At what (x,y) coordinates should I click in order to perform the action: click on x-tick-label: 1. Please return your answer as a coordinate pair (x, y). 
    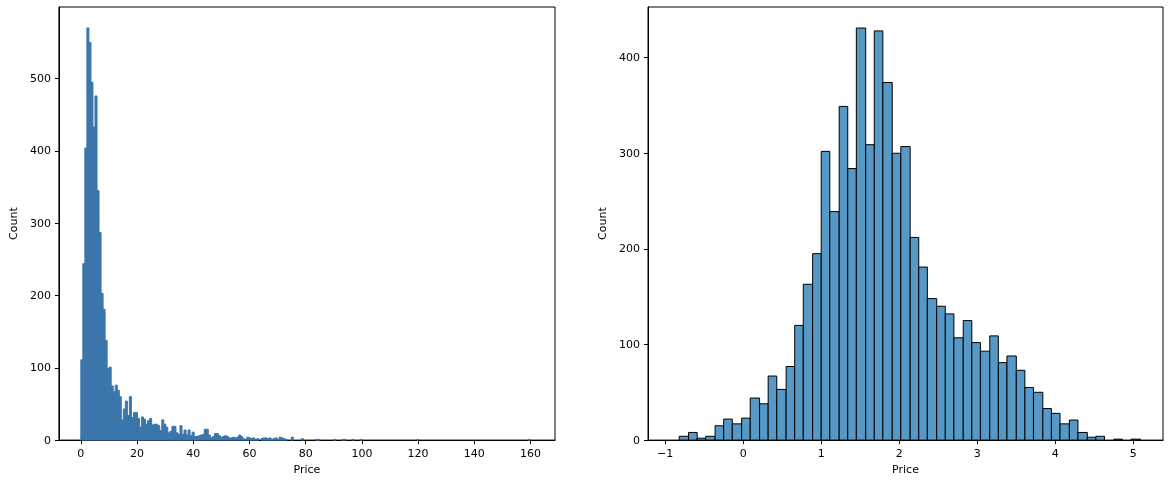
    Looking at the image, I should click on (821, 454).